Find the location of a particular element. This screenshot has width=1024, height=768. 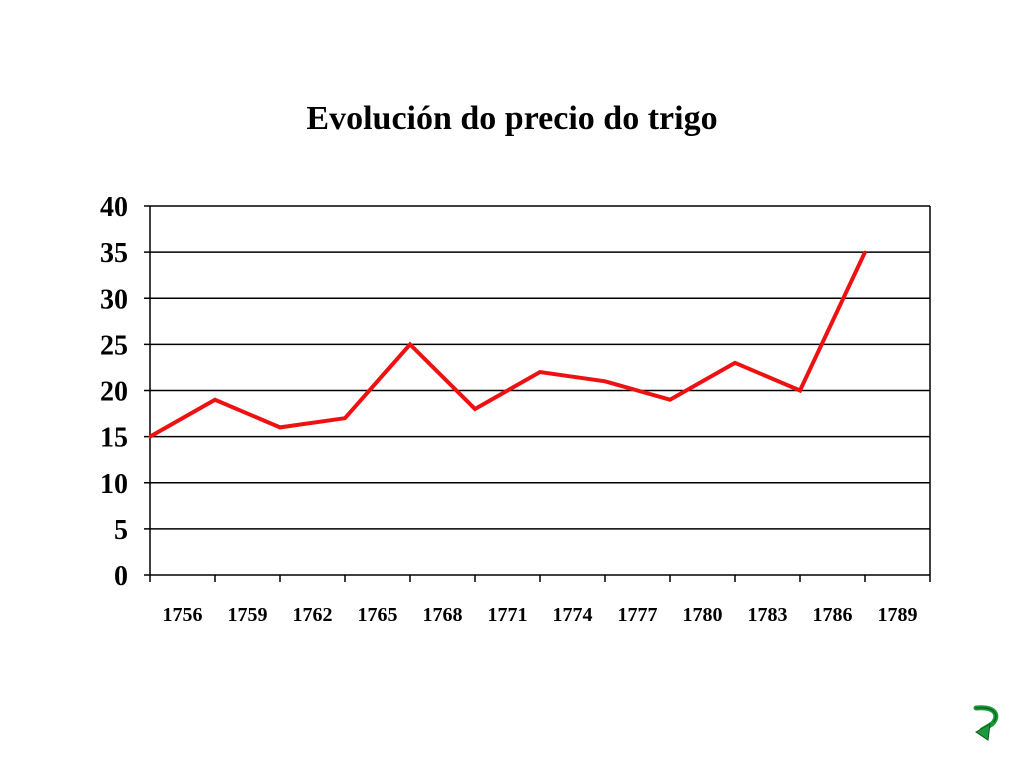

x-tick-label: 1789 is located at coordinates (898, 615).